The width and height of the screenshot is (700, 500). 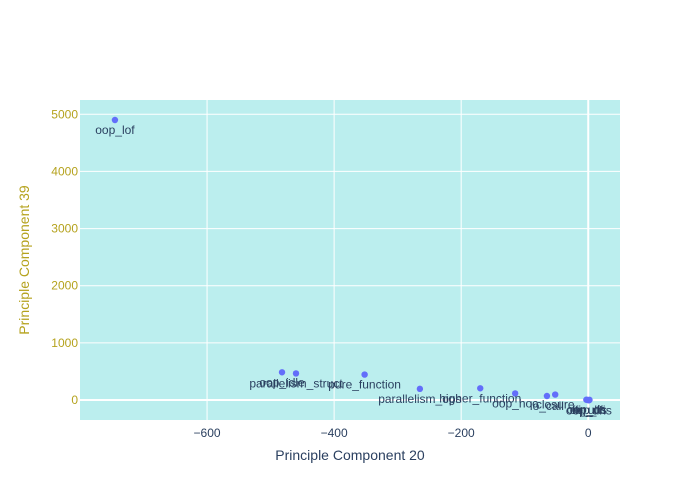 I want to click on y-tick-label: 0, so click(x=74, y=400).